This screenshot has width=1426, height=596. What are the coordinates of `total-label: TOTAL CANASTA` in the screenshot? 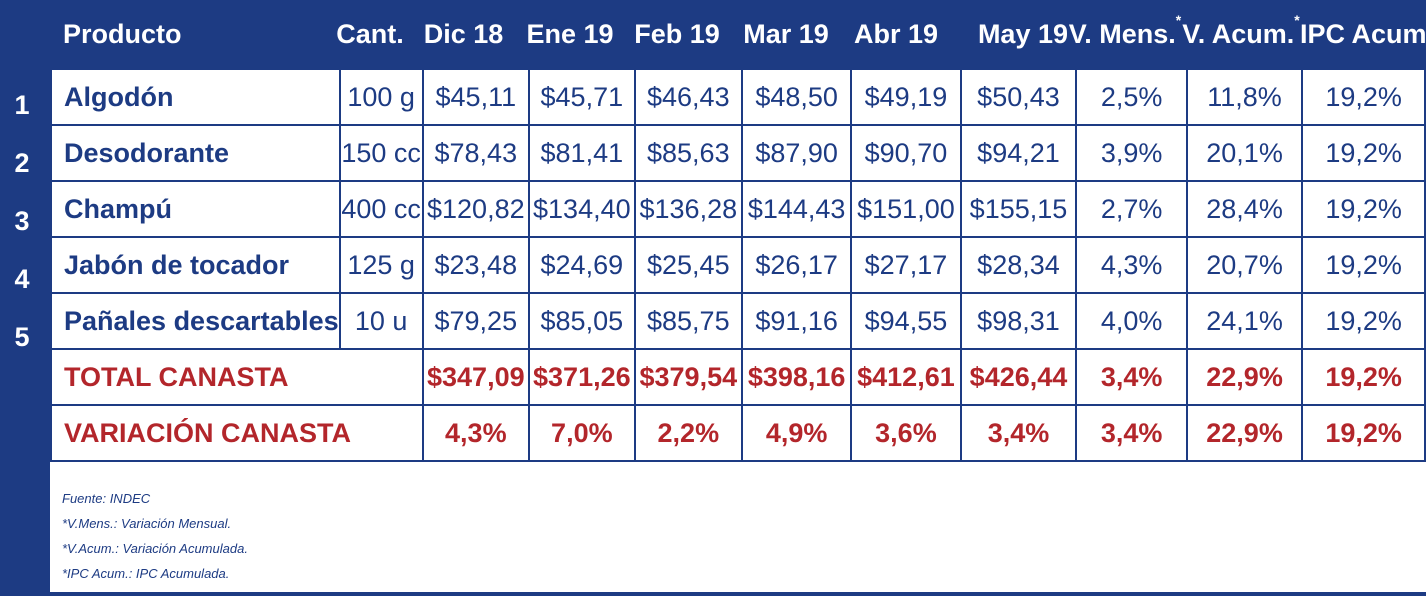 It's located at (237, 377).